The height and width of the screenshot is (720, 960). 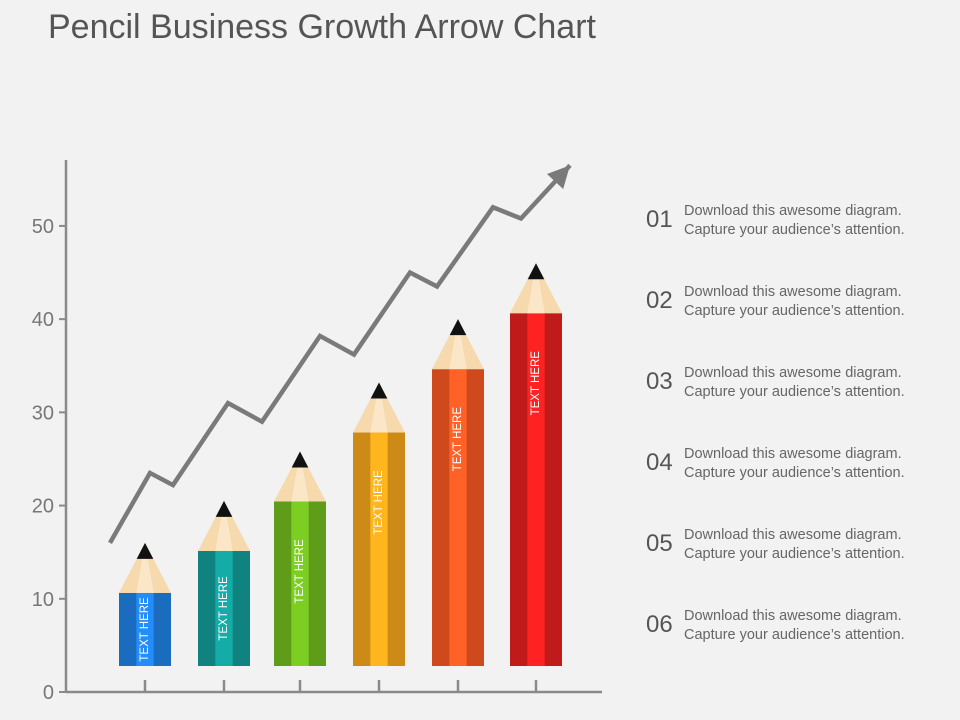 What do you see at coordinates (659, 300) in the screenshot?
I see `legend-number: 02` at bounding box center [659, 300].